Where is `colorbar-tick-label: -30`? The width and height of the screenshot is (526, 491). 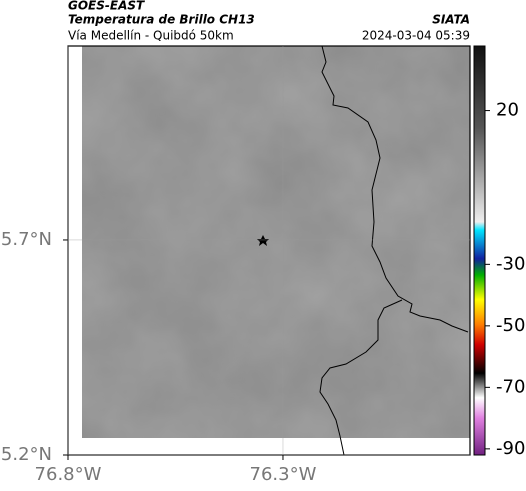
colorbar-tick-label: -30 is located at coordinates (510, 263).